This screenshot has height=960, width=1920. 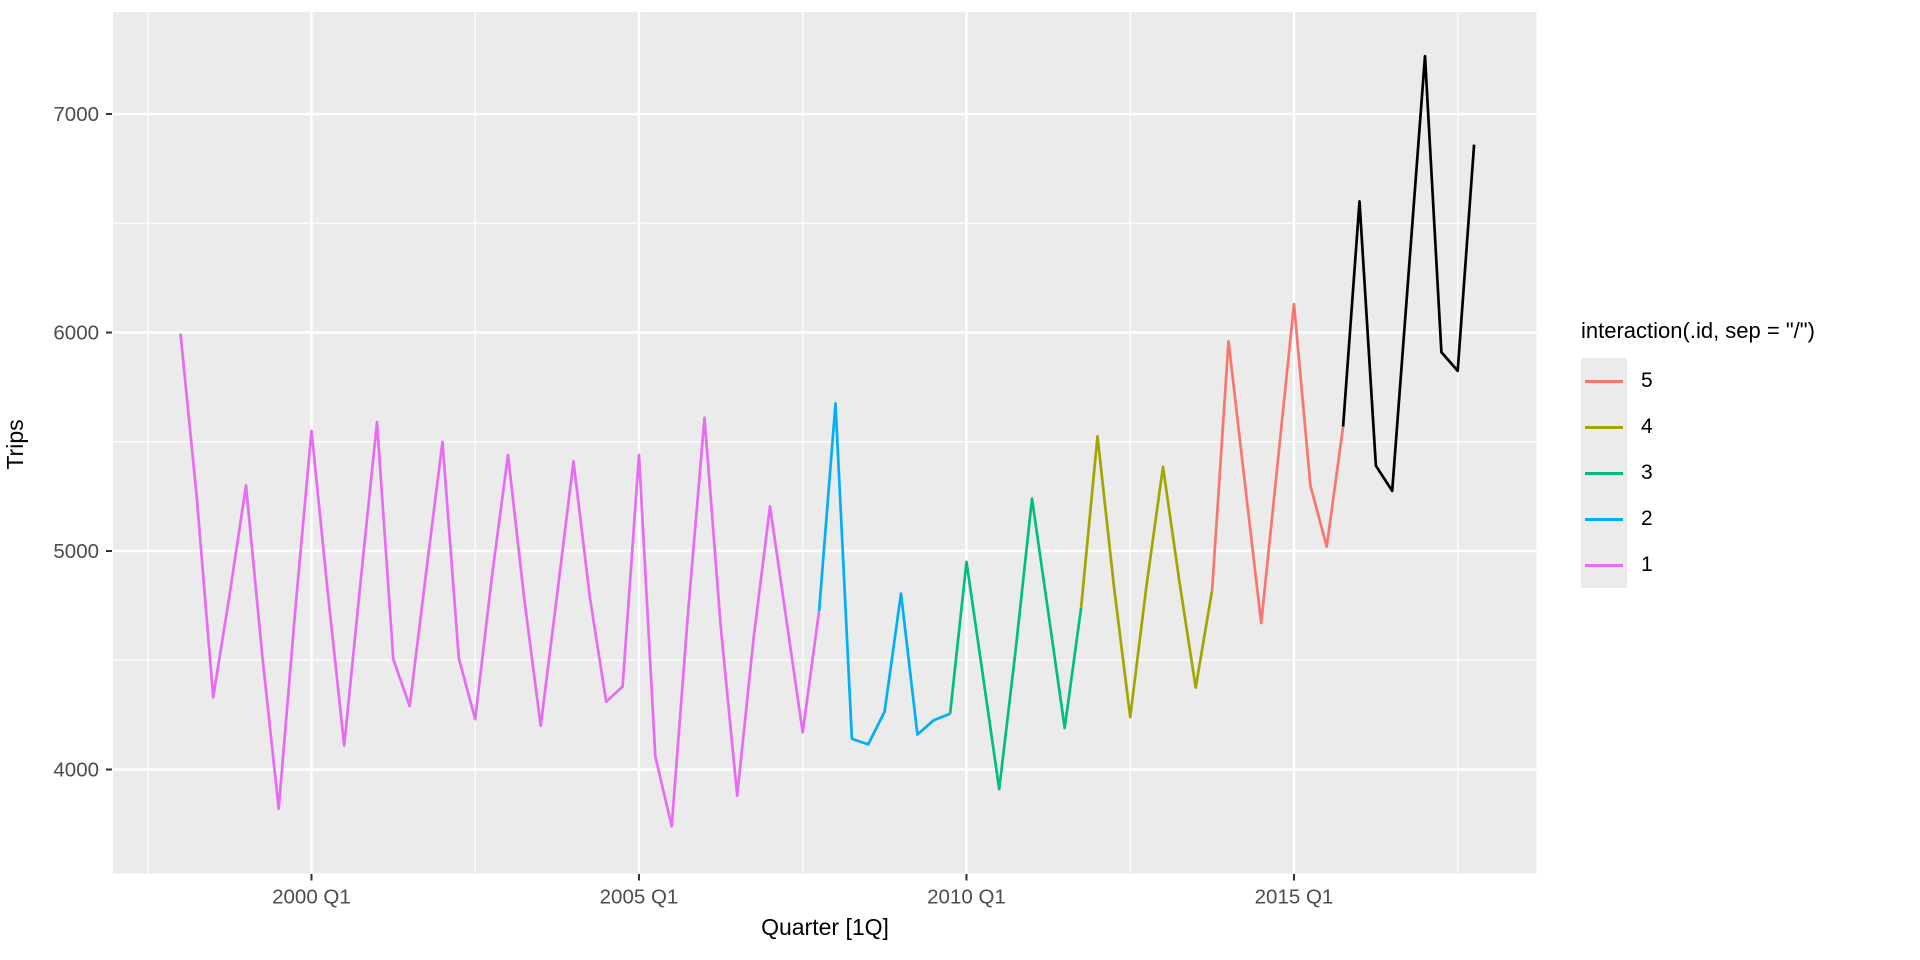 What do you see at coordinates (311, 897) in the screenshot?
I see `x-tick-label: 2000 Q1` at bounding box center [311, 897].